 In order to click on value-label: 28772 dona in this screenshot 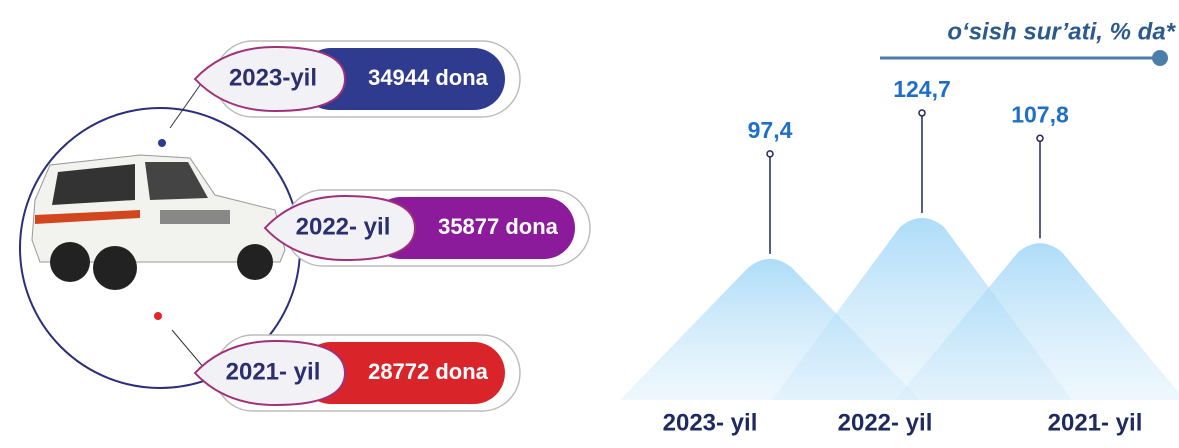, I will do `click(428, 371)`.